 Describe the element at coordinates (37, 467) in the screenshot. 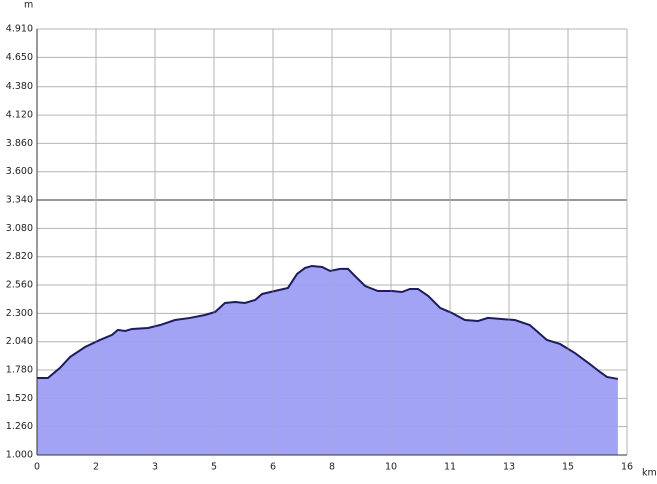

I see `x-tick-label: 0` at that location.